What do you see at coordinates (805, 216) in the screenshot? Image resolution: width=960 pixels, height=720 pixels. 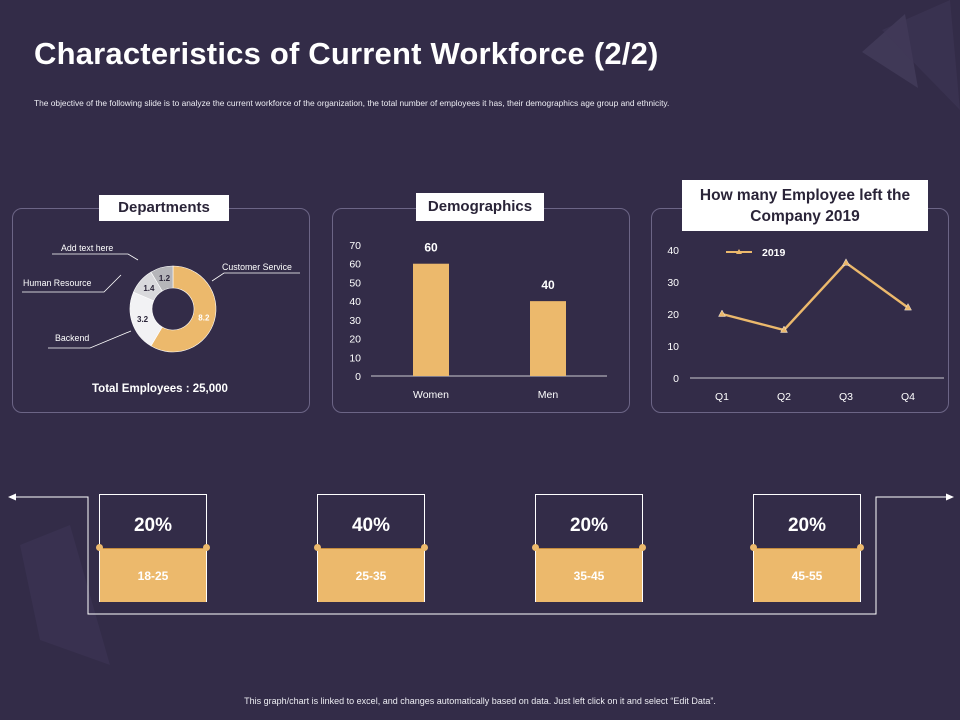 I see `attrition-heading-line2: Company 2019` at bounding box center [805, 216].